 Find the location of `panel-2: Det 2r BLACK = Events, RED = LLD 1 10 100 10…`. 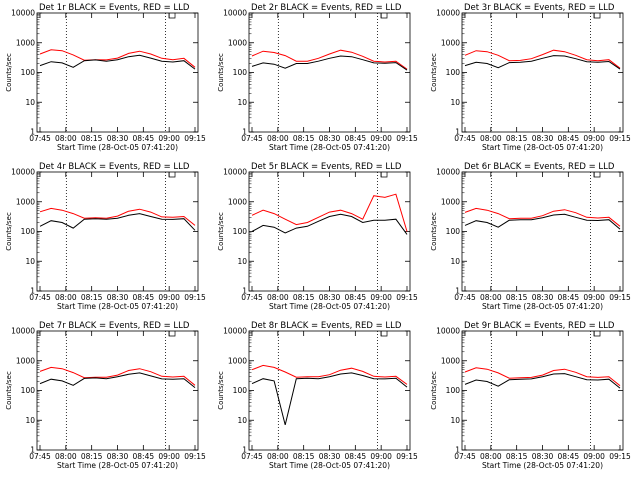

panel-2: Det 2r BLACK = Events, RED = LLD 1 10 100 10… is located at coordinates (317, 77).